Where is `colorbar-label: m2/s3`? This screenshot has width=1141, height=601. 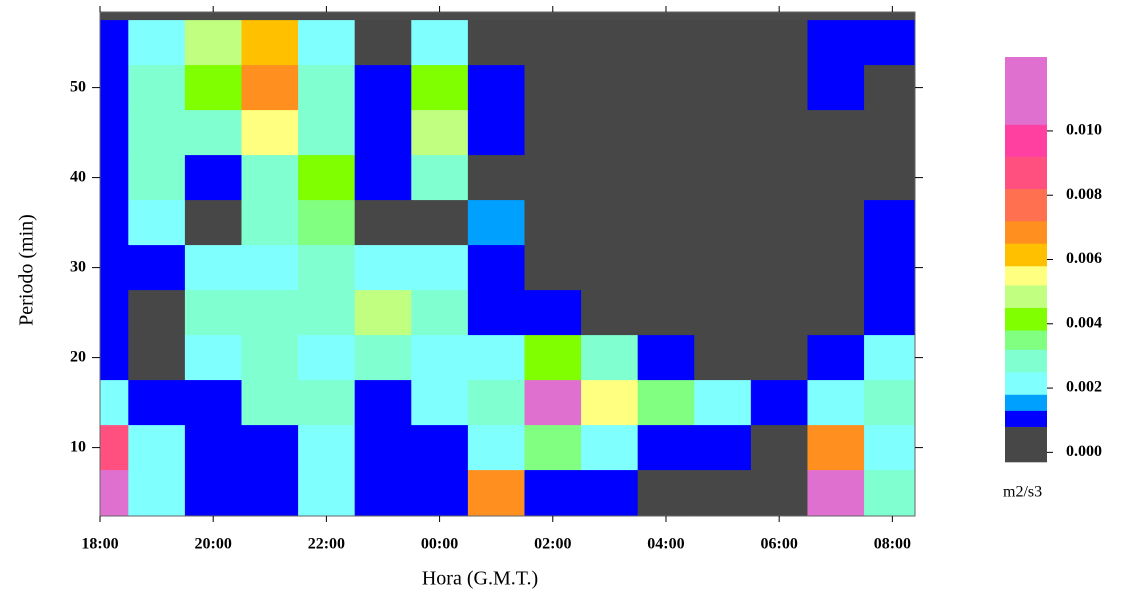 colorbar-label: m2/s3 is located at coordinates (1022, 492).